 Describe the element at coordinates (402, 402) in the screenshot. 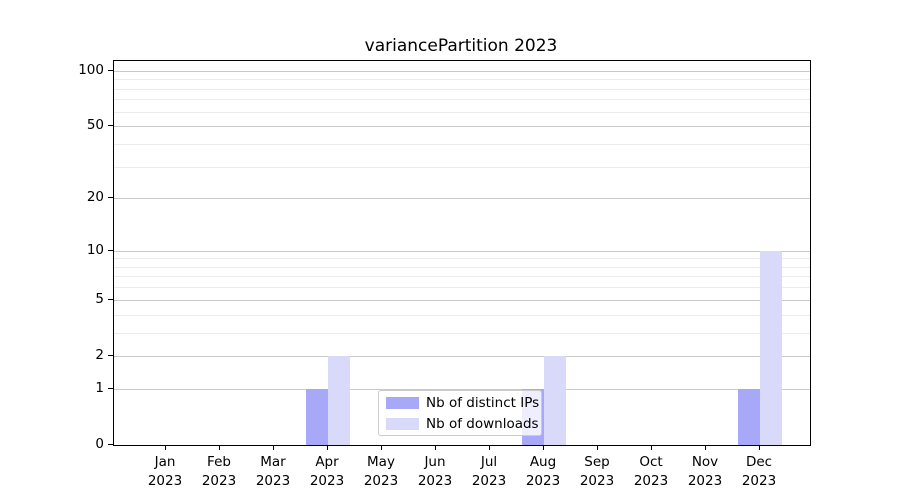

I see `legend-swatch-distinct-ips` at that location.